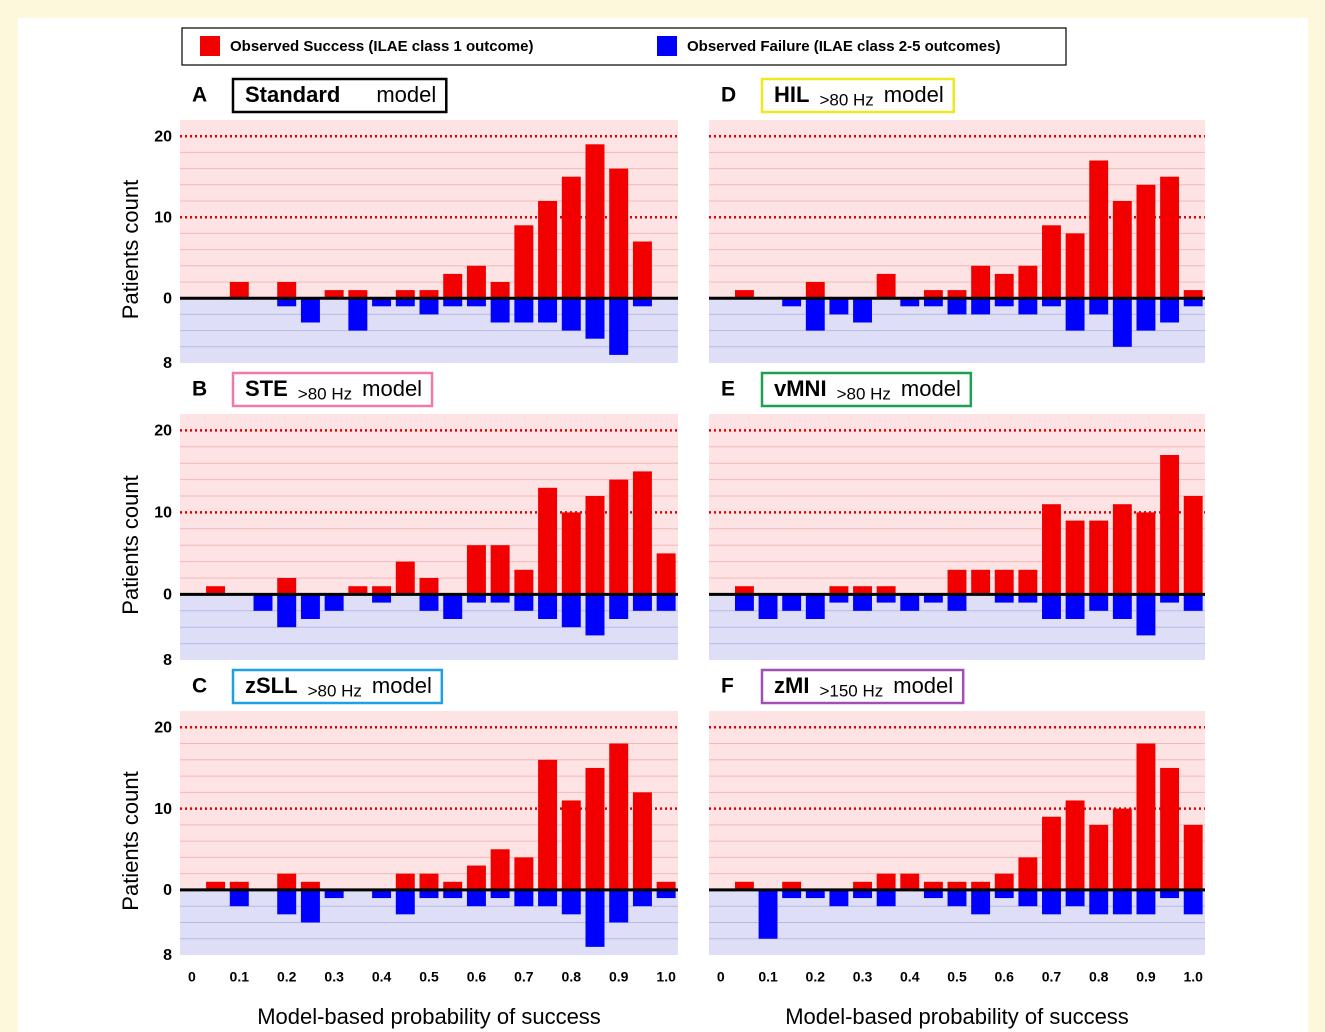  I want to click on panel-letter: F, so click(727, 686).